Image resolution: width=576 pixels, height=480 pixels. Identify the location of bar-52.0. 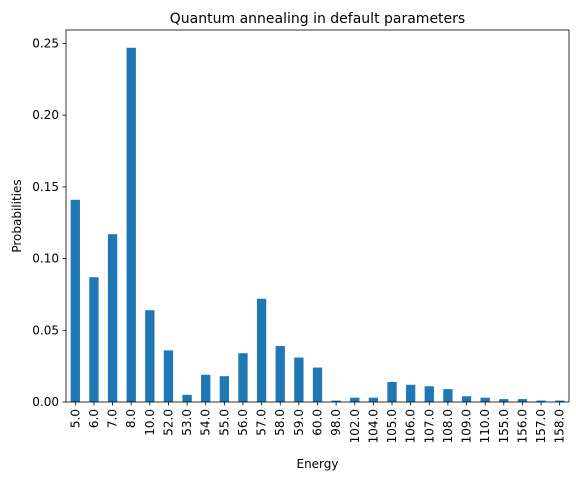
(168, 376).